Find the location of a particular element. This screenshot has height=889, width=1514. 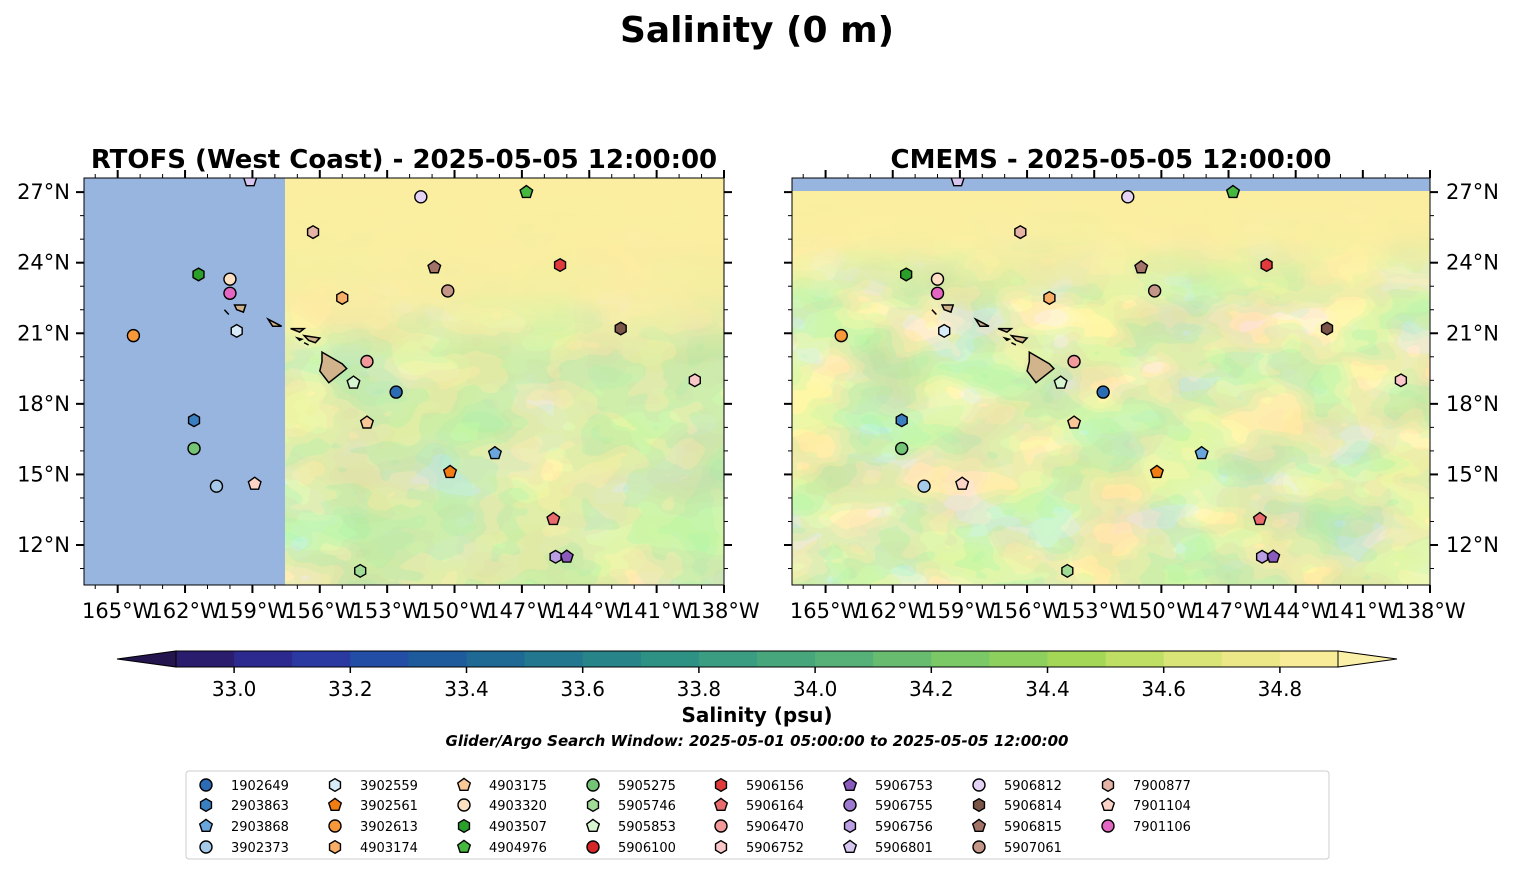

x-tick-label: 165°W is located at coordinates (118, 611).